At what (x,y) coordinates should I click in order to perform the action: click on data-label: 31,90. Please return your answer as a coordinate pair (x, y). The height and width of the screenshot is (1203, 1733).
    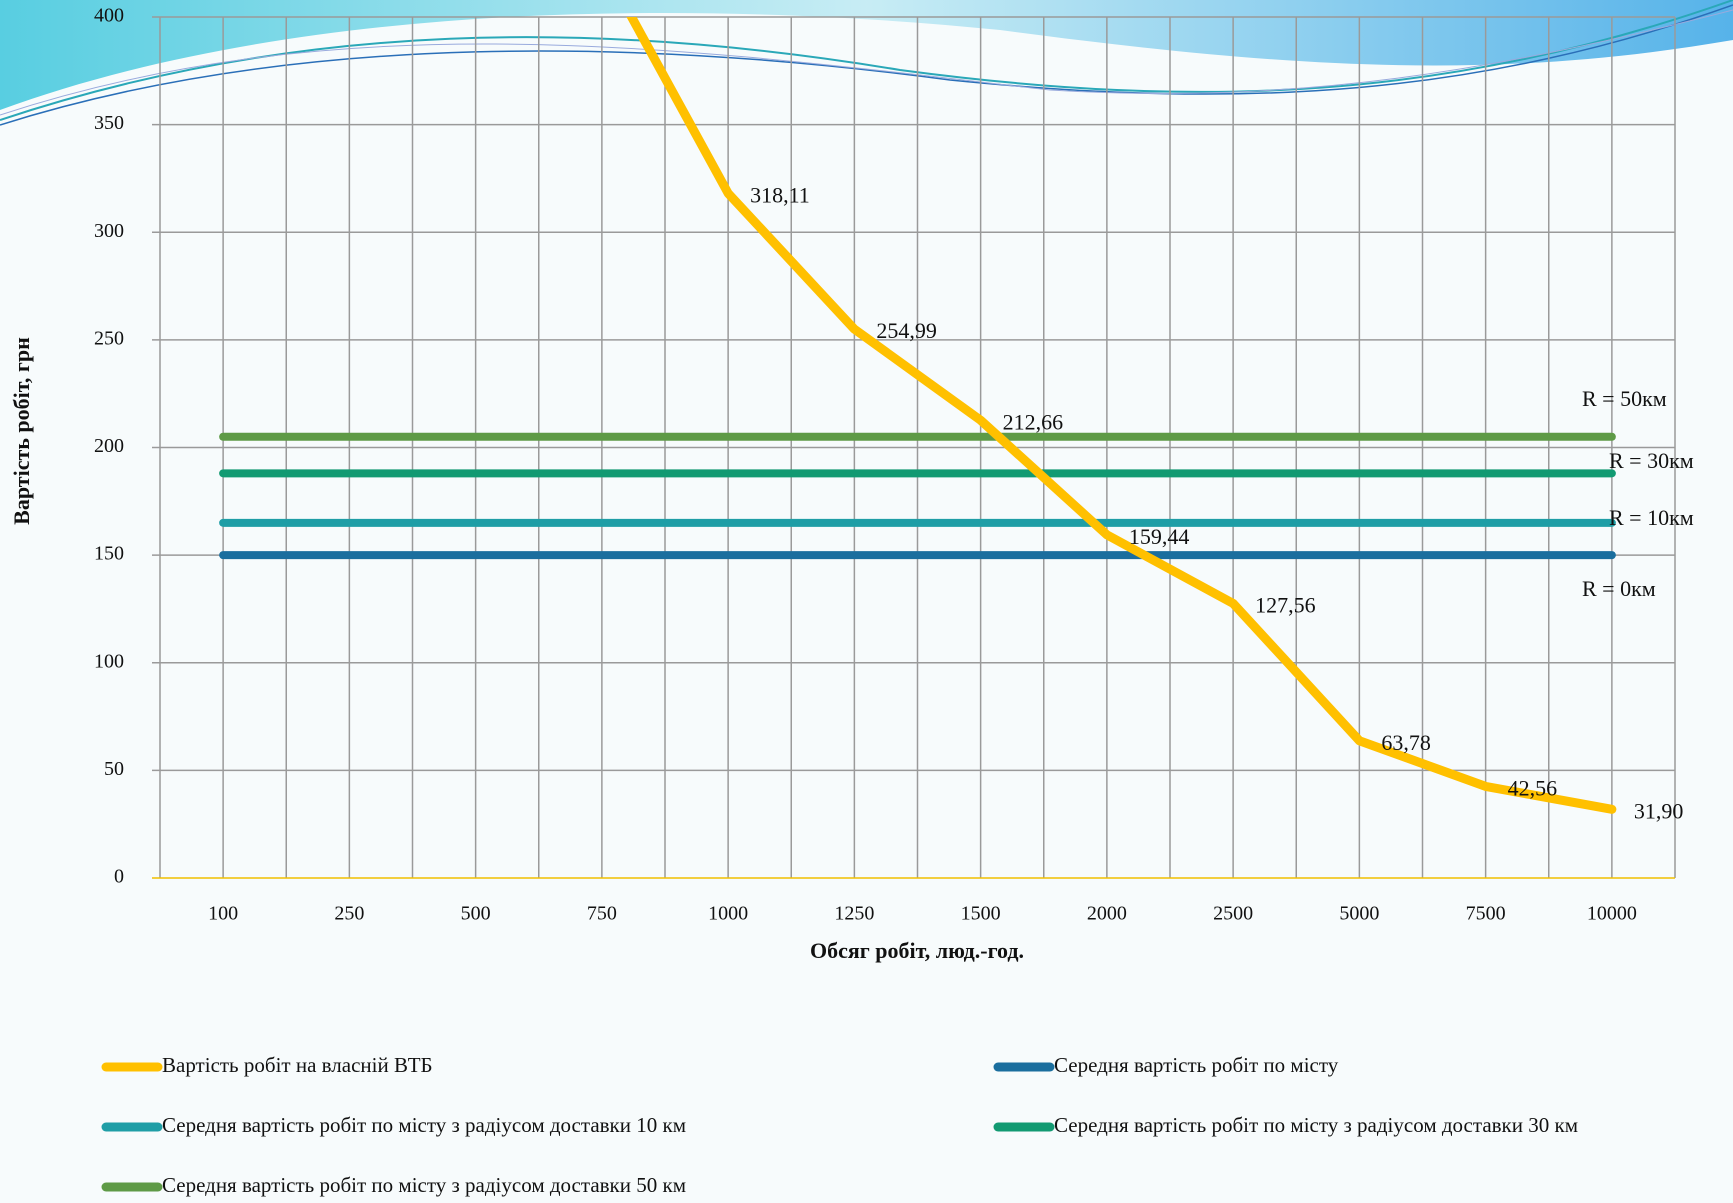
    Looking at the image, I should click on (1659, 810).